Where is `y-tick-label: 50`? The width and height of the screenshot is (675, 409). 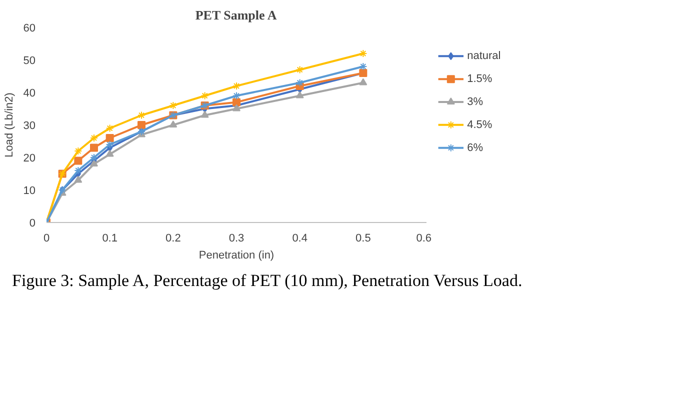 y-tick-label: 50 is located at coordinates (29, 61).